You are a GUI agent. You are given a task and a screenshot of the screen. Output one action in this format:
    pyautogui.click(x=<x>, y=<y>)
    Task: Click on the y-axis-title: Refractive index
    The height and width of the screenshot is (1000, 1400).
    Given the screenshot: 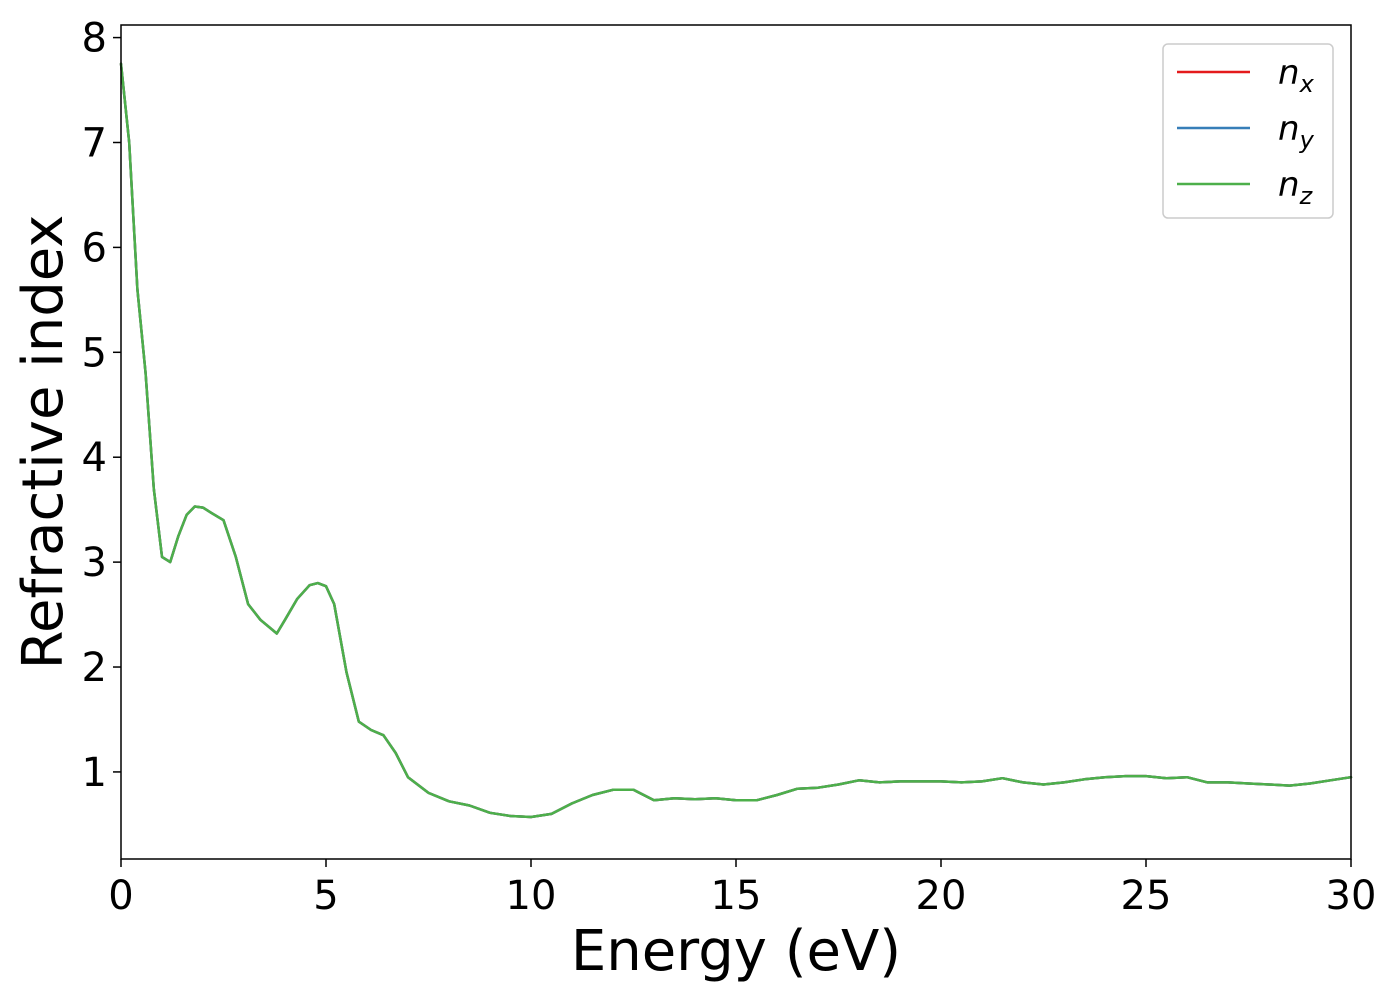 What is the action you would take?
    pyautogui.click(x=43, y=442)
    